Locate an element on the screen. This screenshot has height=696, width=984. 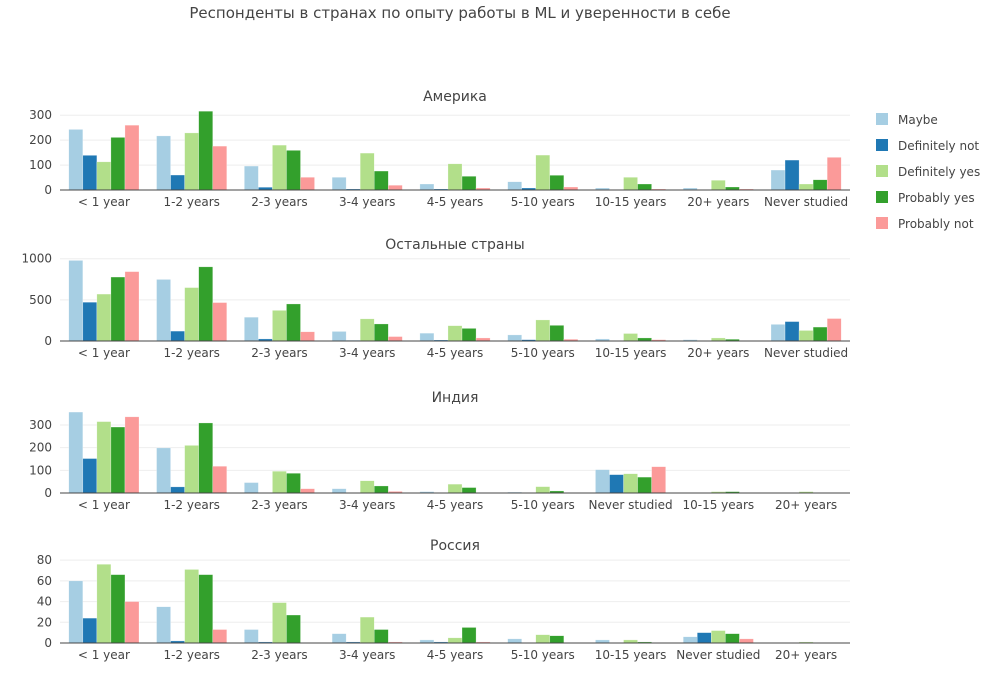
legend-item: Probably yes is located at coordinates (925, 198).